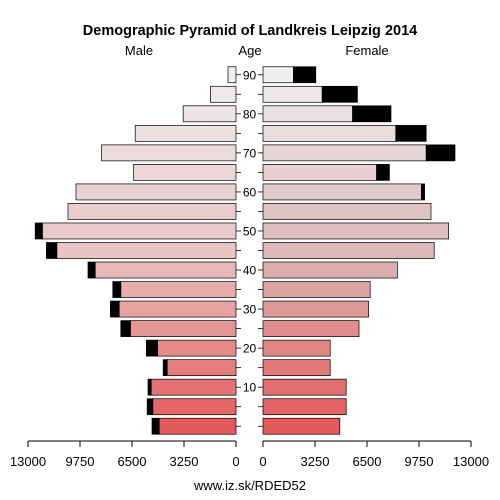 The width and height of the screenshot is (500, 500). I want to click on age-tick-label: 80, so click(250, 114).